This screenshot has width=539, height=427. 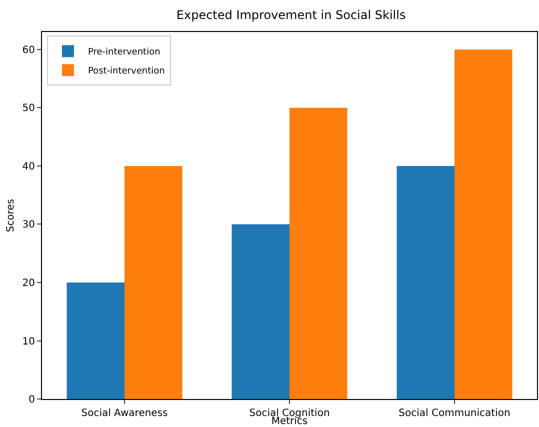 I want to click on chart-title: Expected Improvement in Social Skills, so click(x=291, y=15).